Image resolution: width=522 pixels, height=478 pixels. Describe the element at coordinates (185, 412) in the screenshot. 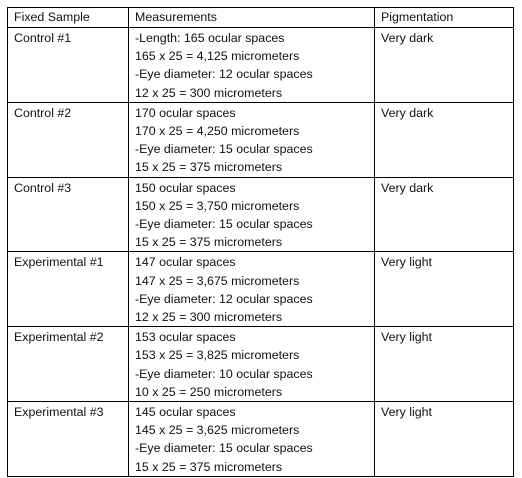

I see `measurement-line: 145 ocular spaces` at that location.